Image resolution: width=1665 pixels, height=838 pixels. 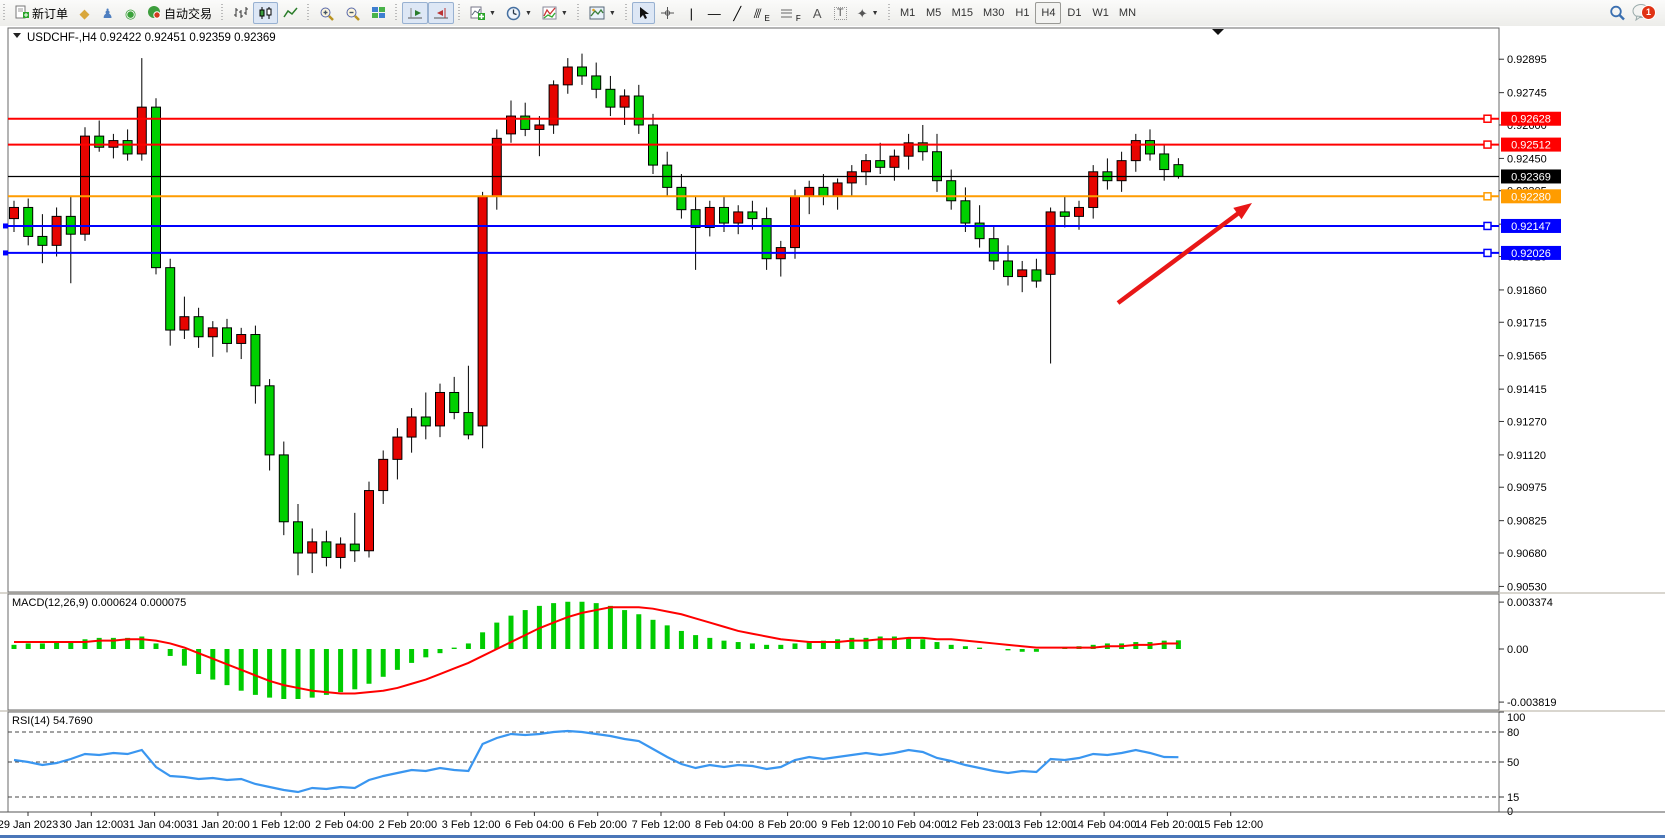 I want to click on objects-list-button: ▼, so click(x=602, y=13).